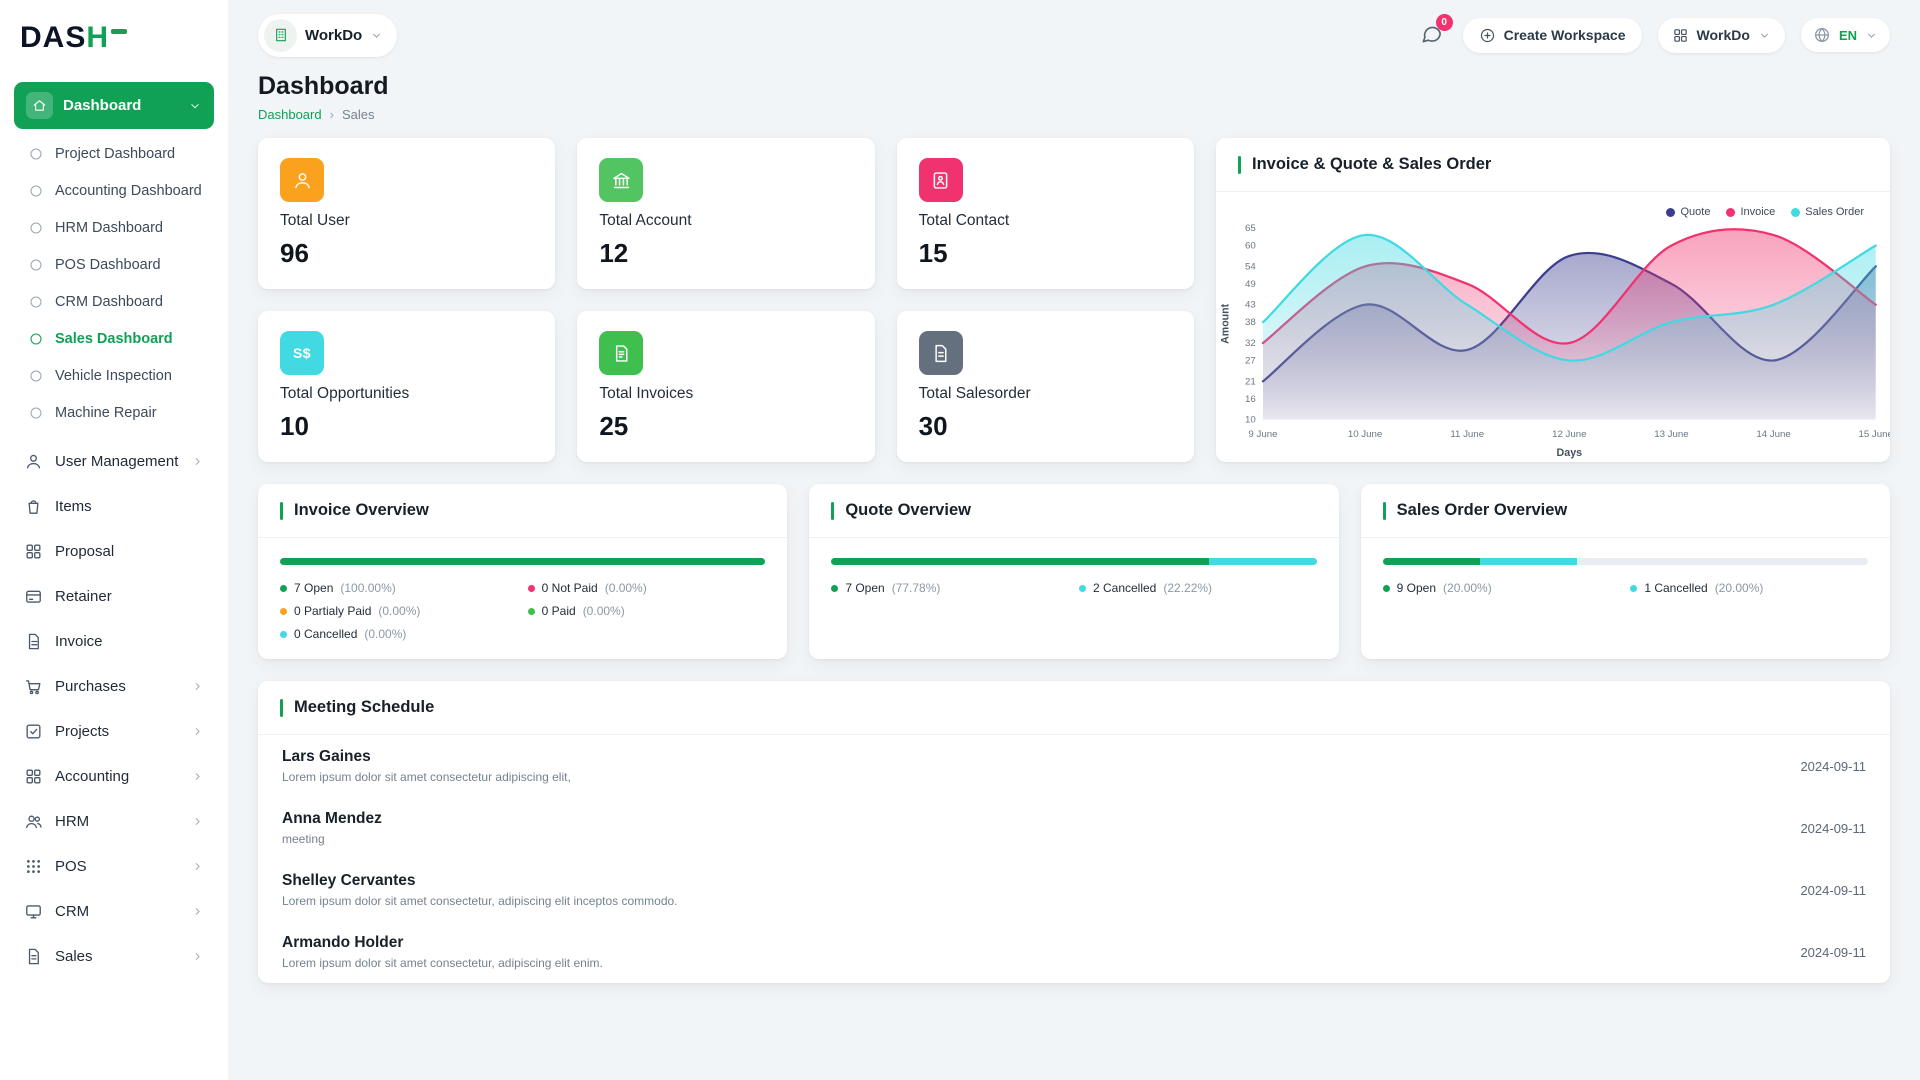 The width and height of the screenshot is (1920, 1080). What do you see at coordinates (646, 393) in the screenshot?
I see `stat-label: Total Invoices` at bounding box center [646, 393].